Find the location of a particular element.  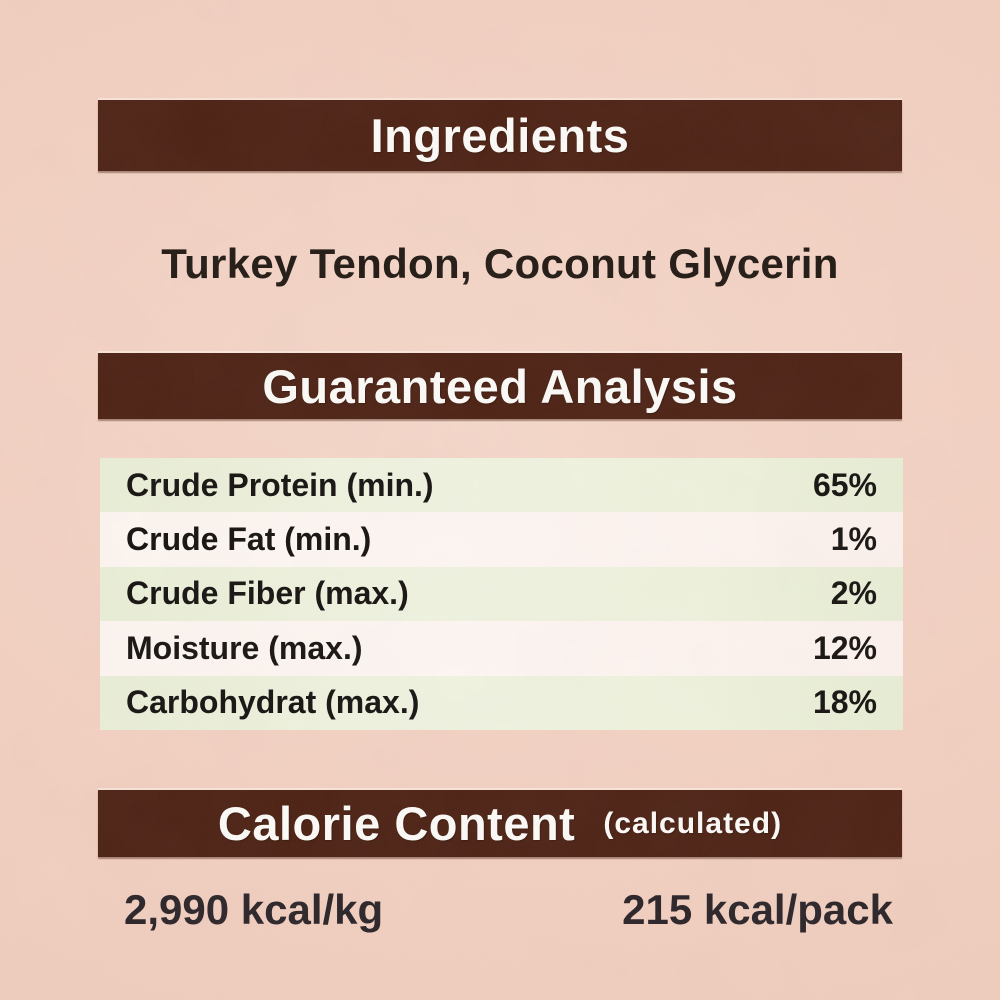

kcal-per-pack-value: 215 kcal/pack is located at coordinates (757, 909).